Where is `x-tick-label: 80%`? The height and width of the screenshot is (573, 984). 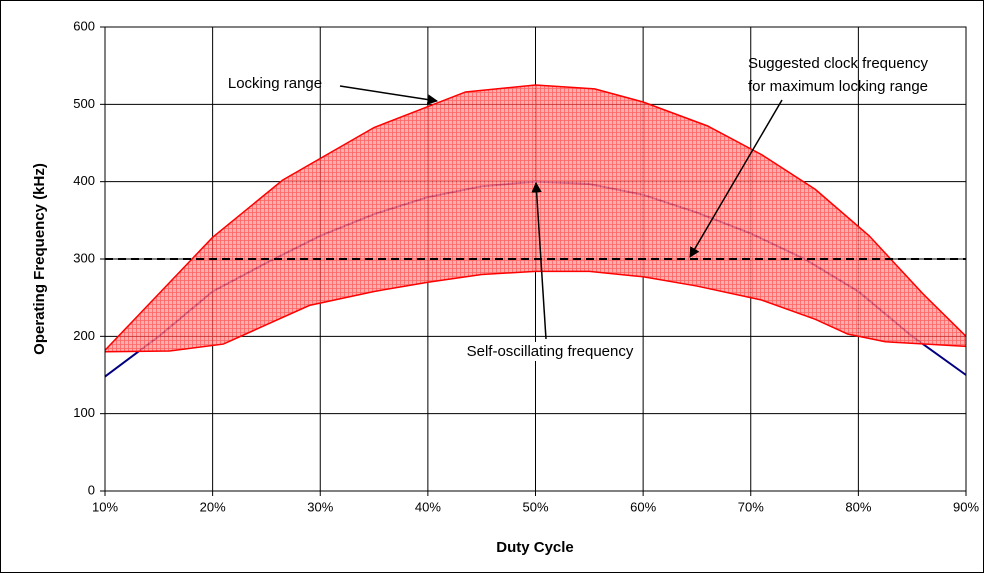
x-tick-label: 80% is located at coordinates (858, 506).